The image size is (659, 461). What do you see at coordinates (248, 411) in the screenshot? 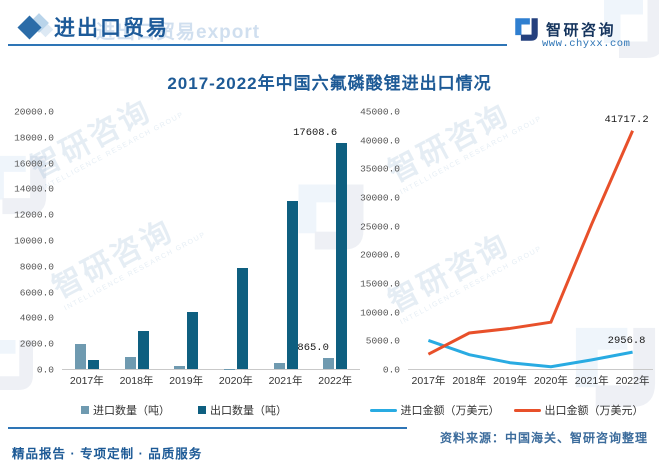
I see `legend-label: 出口数量（吨）` at bounding box center [248, 411].